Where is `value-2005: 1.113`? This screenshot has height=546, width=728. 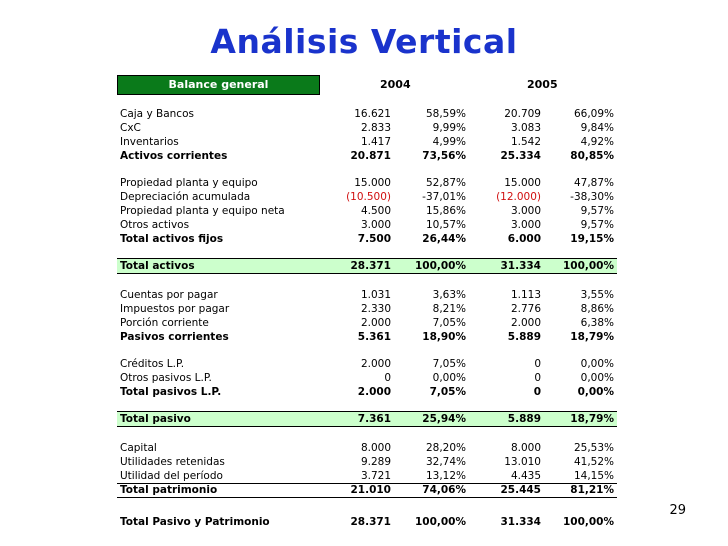
value-2005: 1.113 is located at coordinates (525, 295).